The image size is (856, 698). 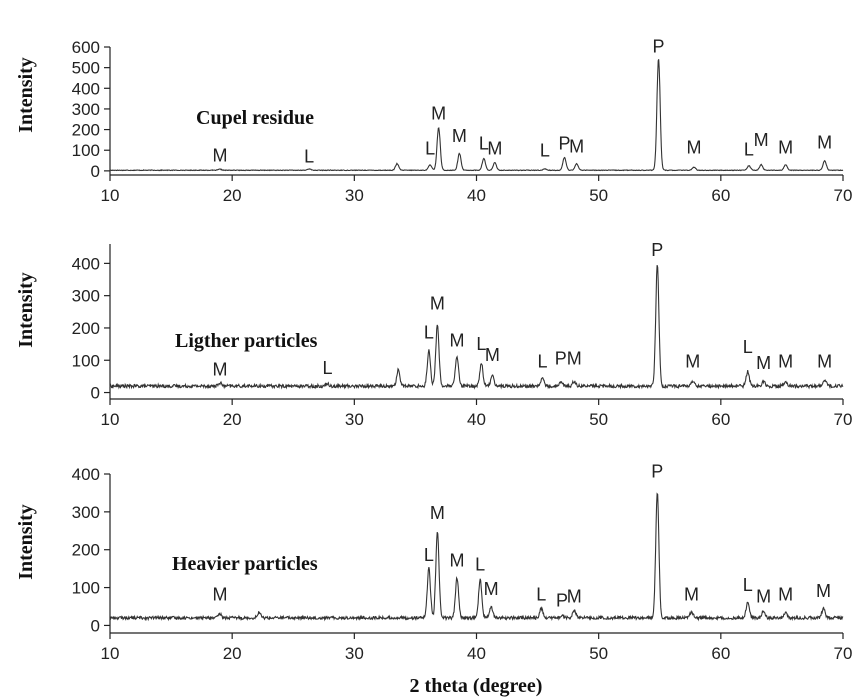 I want to click on y-tick-label: 600, so click(x=86, y=47).